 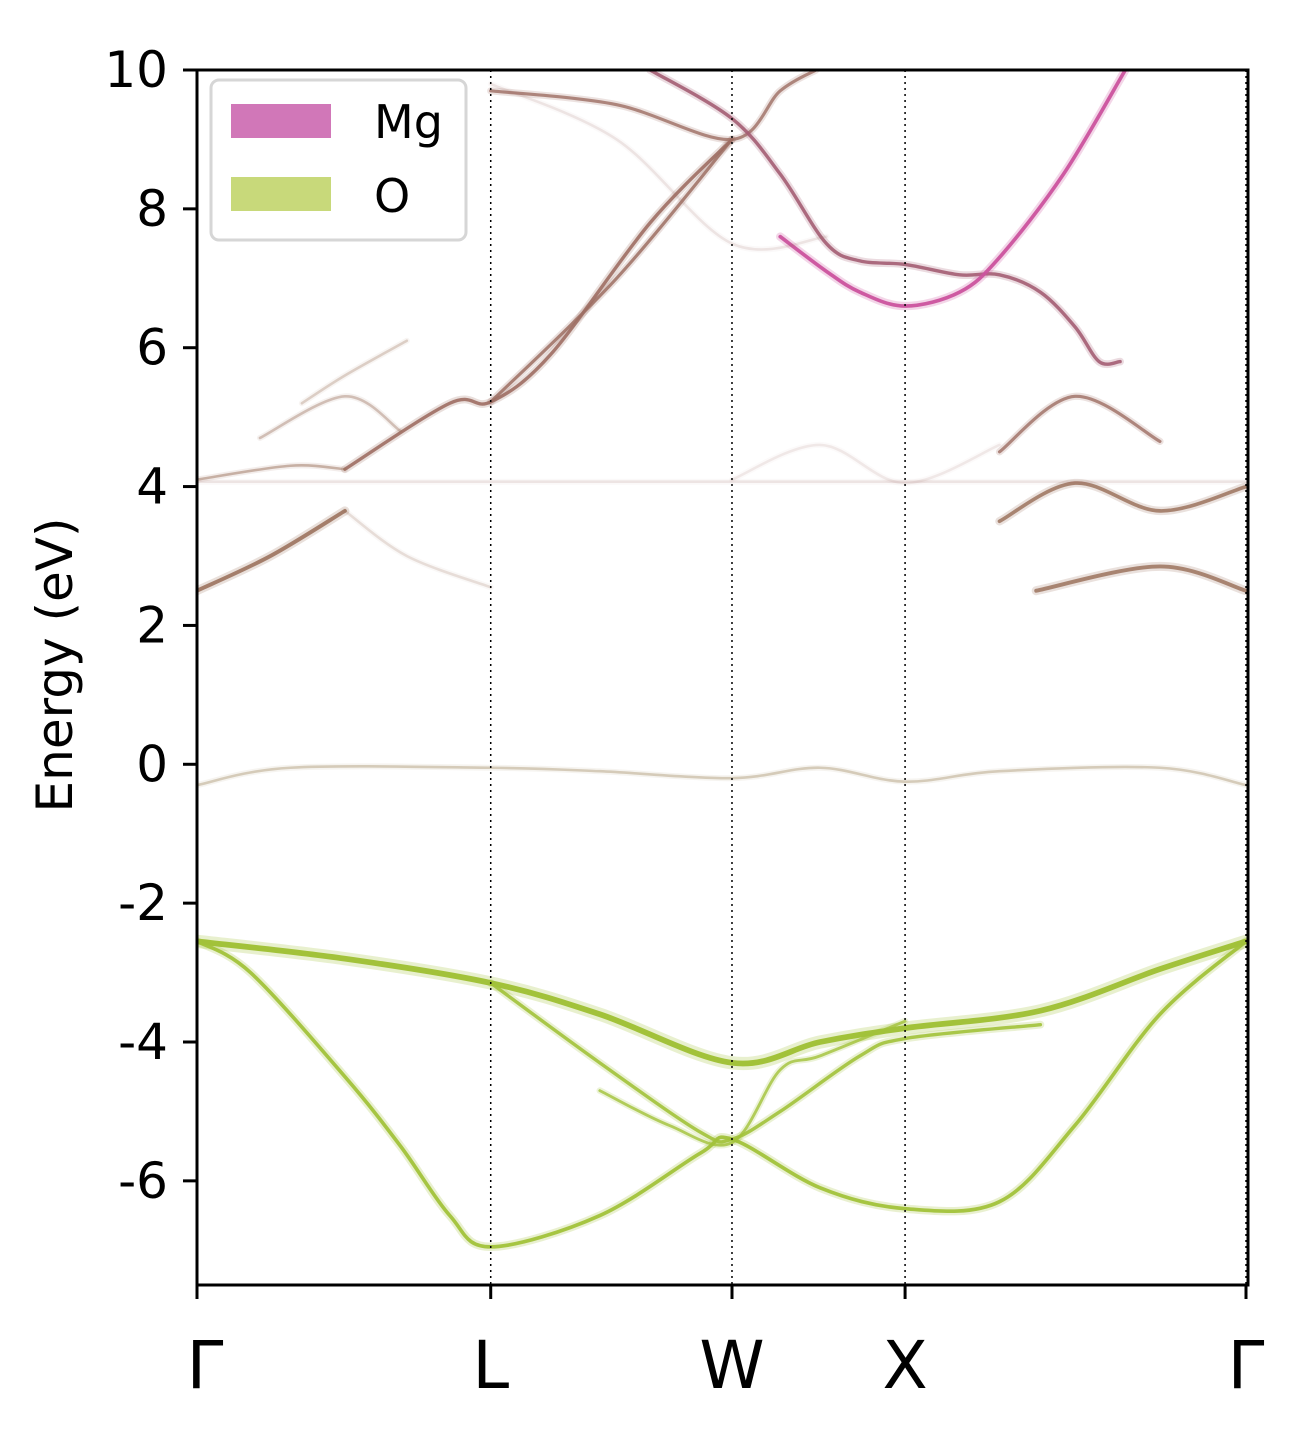 What do you see at coordinates (152, 764) in the screenshot?
I see `y-tick-label: 0` at bounding box center [152, 764].